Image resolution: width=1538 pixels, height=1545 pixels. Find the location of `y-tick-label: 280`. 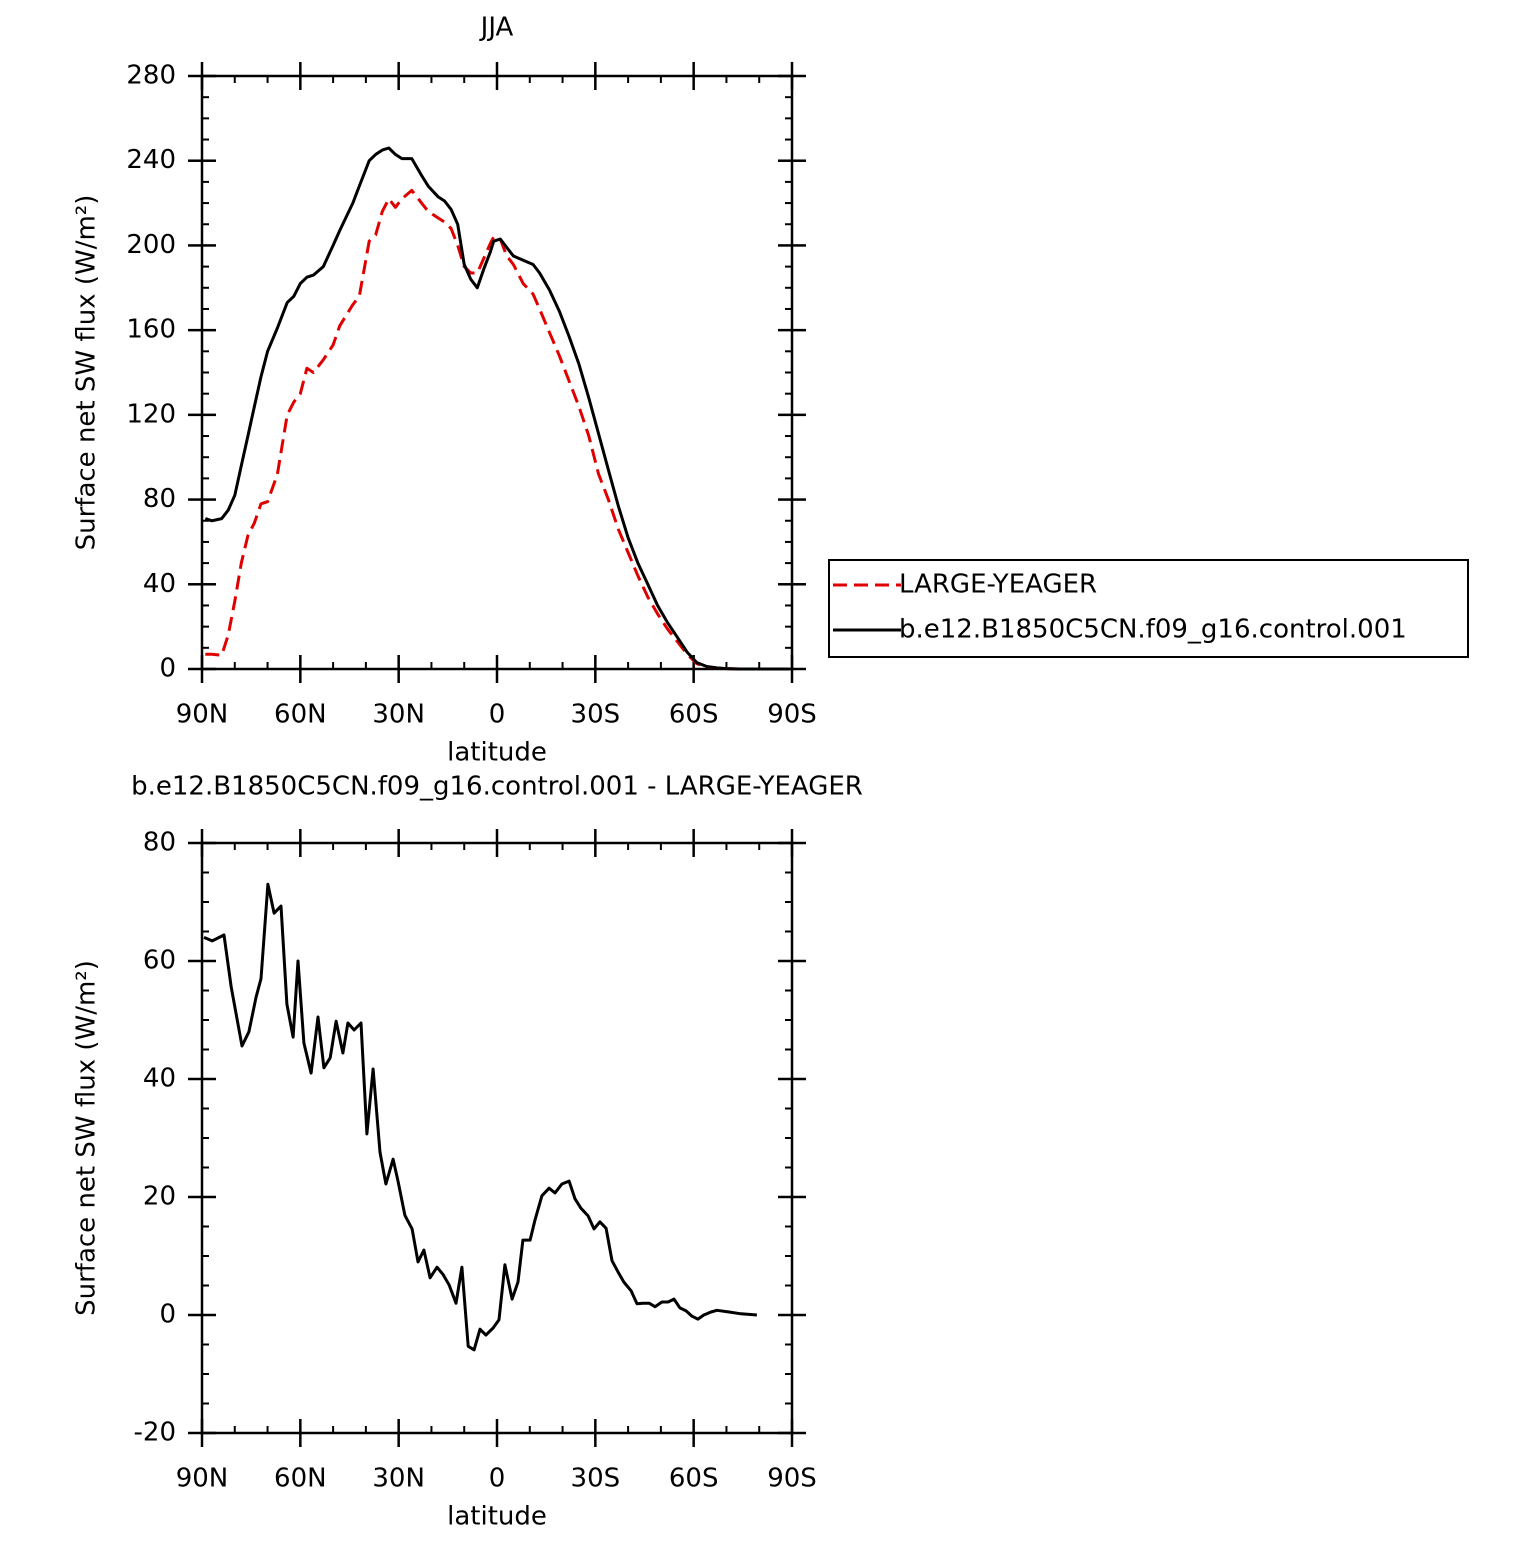

y-tick-label: 280 is located at coordinates (151, 76).